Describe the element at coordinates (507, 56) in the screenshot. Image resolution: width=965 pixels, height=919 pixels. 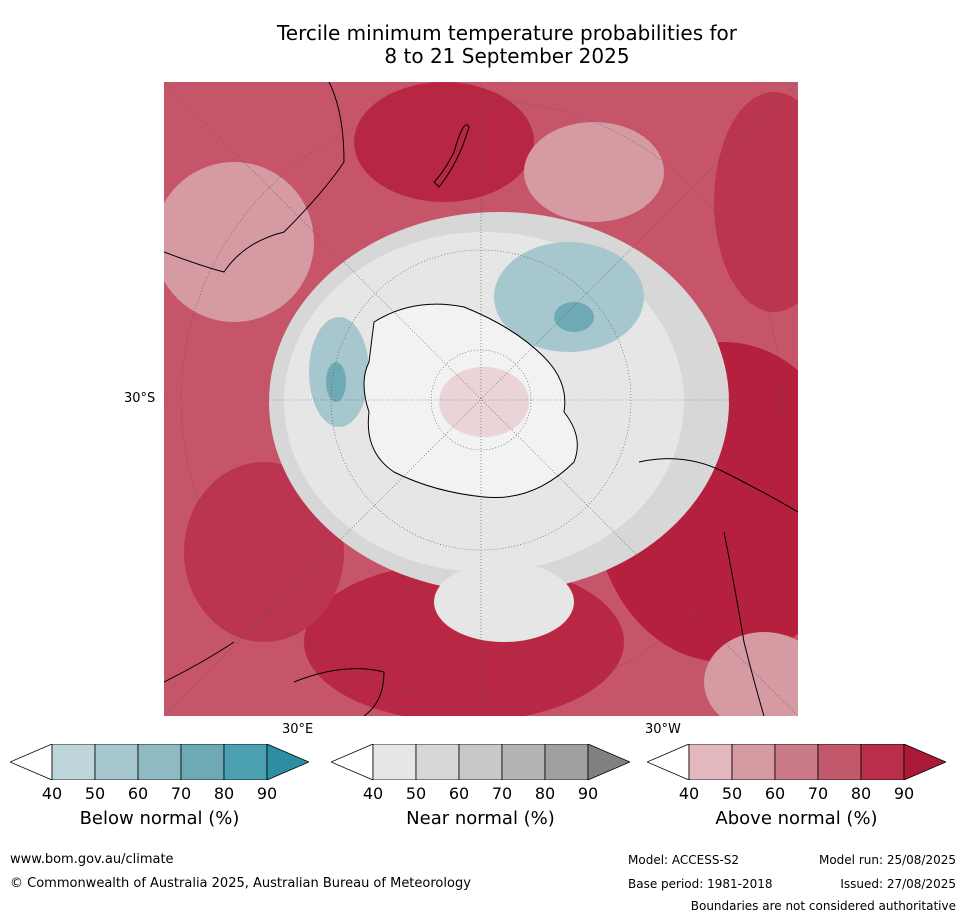
I see `title-line-2: 8 to 21 September 2025` at that location.